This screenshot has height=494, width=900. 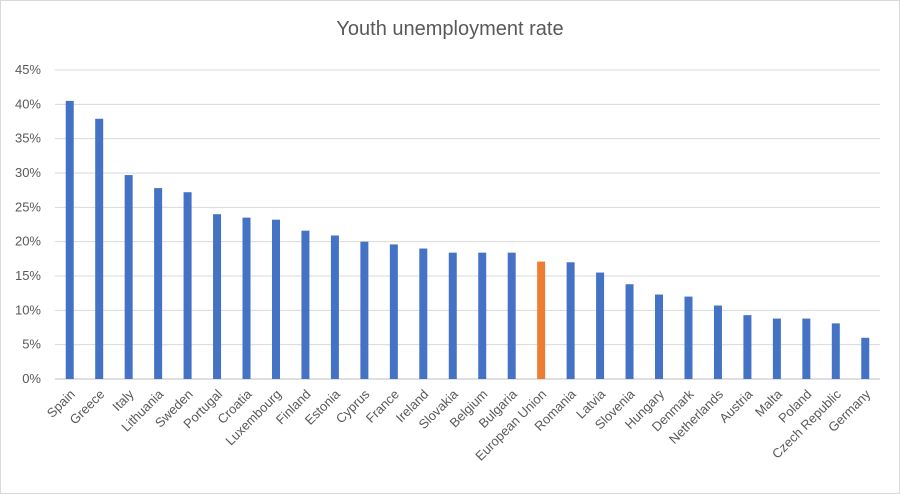 What do you see at coordinates (382, 406) in the screenshot?
I see `x-tick-label: France` at bounding box center [382, 406].